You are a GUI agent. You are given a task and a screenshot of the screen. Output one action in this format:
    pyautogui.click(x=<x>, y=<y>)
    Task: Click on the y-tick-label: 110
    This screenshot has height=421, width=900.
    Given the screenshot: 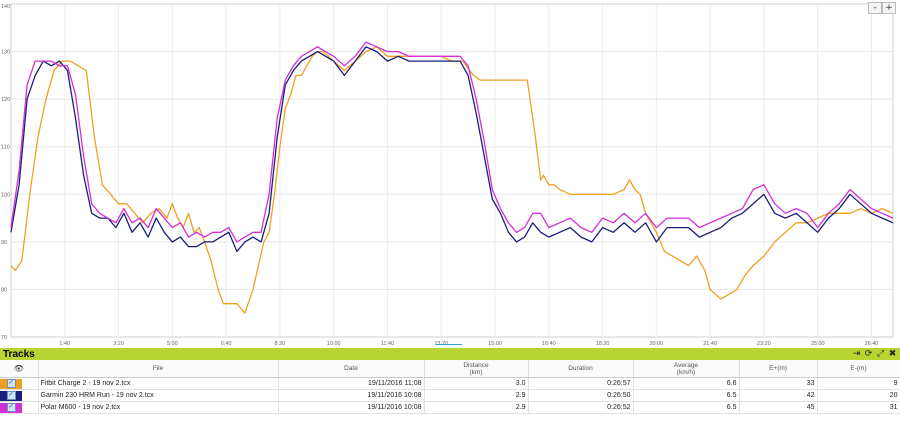 What is the action you would take?
    pyautogui.click(x=5, y=148)
    